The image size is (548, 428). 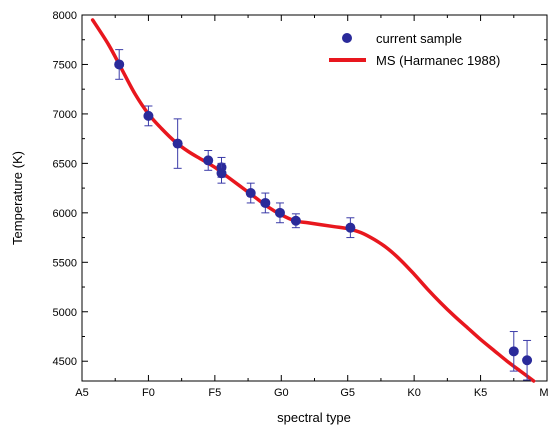 I want to click on legend: current sample MS (Harmanec 1988), so click(x=414, y=49).